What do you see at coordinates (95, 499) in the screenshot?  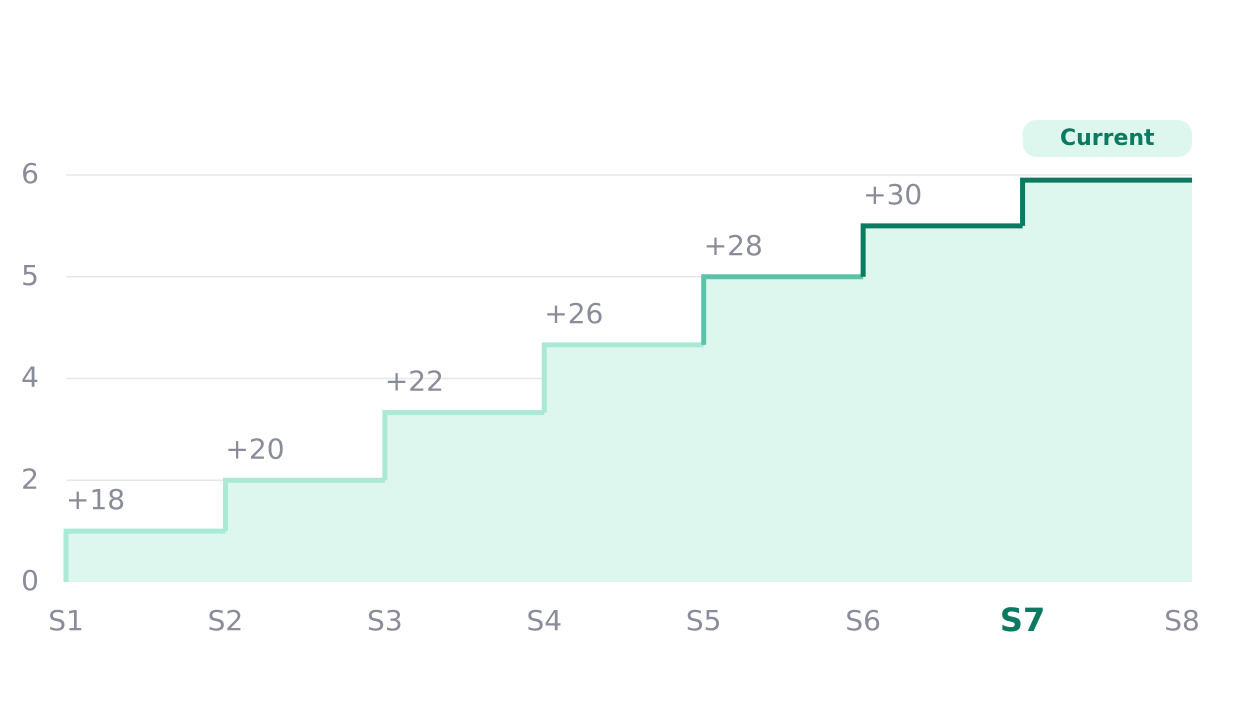 I see `step-label: +18` at bounding box center [95, 499].